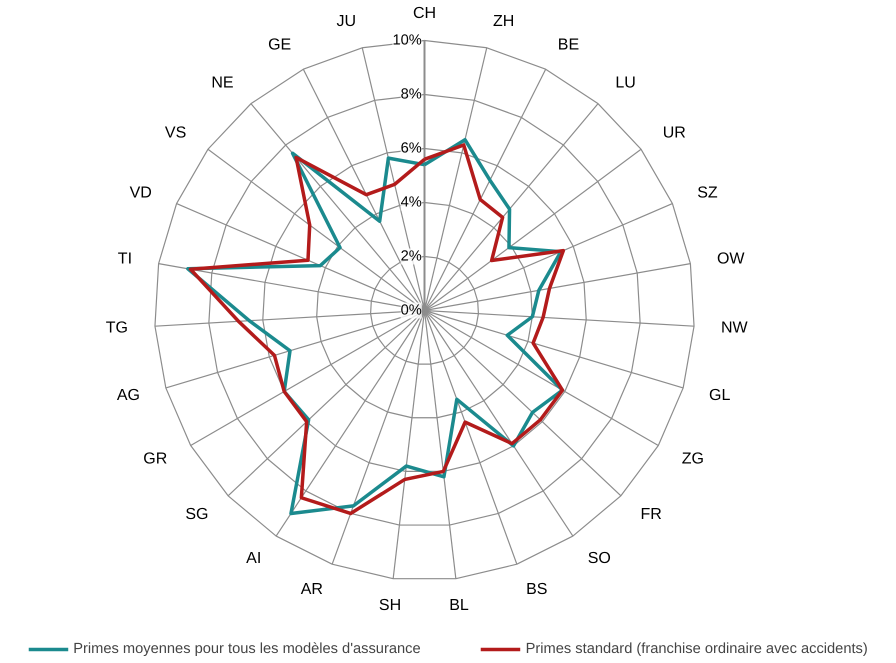 The width and height of the screenshot is (896, 663). I want to click on spoke-label: BS, so click(537, 589).